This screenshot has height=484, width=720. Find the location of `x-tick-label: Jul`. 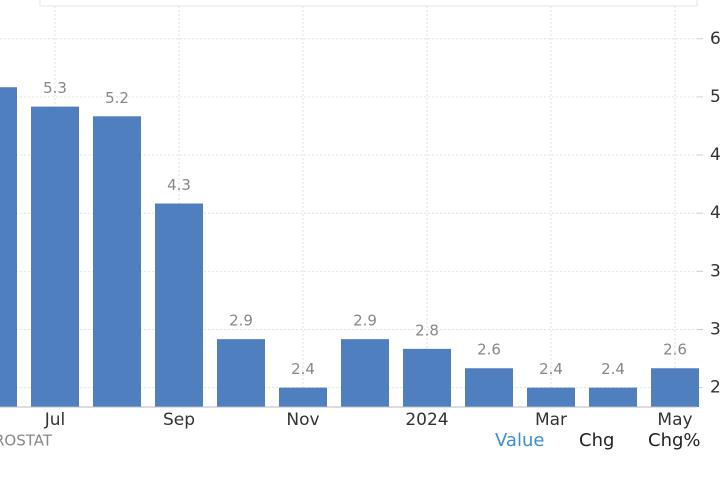

x-tick-label: Jul is located at coordinates (55, 420).